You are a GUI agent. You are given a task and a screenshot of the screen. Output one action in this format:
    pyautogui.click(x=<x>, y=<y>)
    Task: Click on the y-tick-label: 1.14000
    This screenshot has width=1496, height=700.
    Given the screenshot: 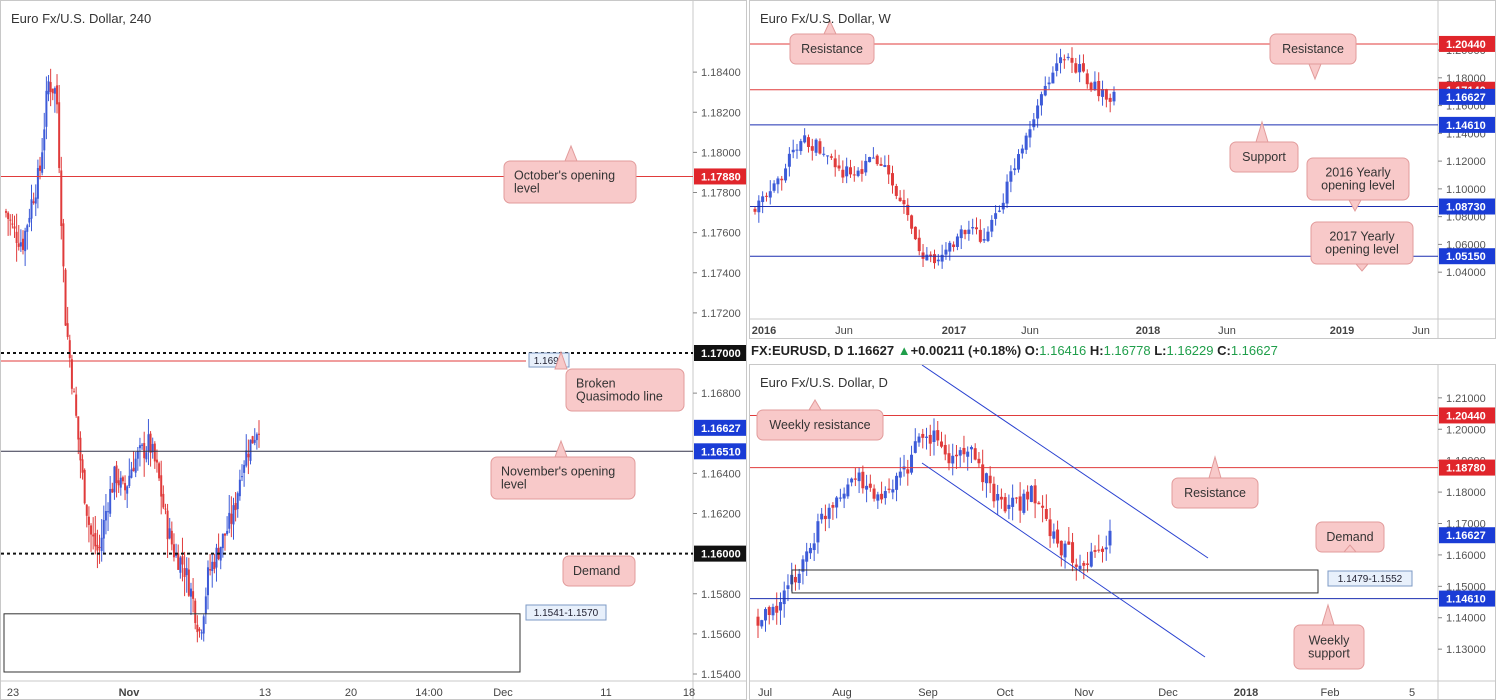 What is the action you would take?
    pyautogui.click(x=1466, y=619)
    